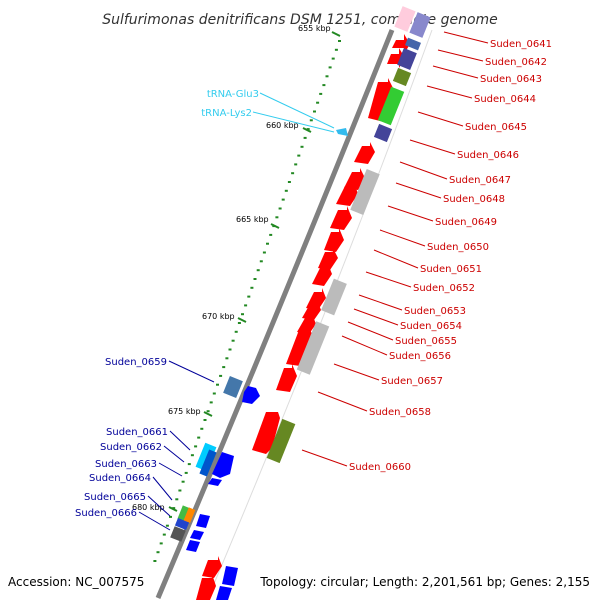  Describe the element at coordinates (182, 524) in the screenshot. I see `feature-0666-blue` at that location.